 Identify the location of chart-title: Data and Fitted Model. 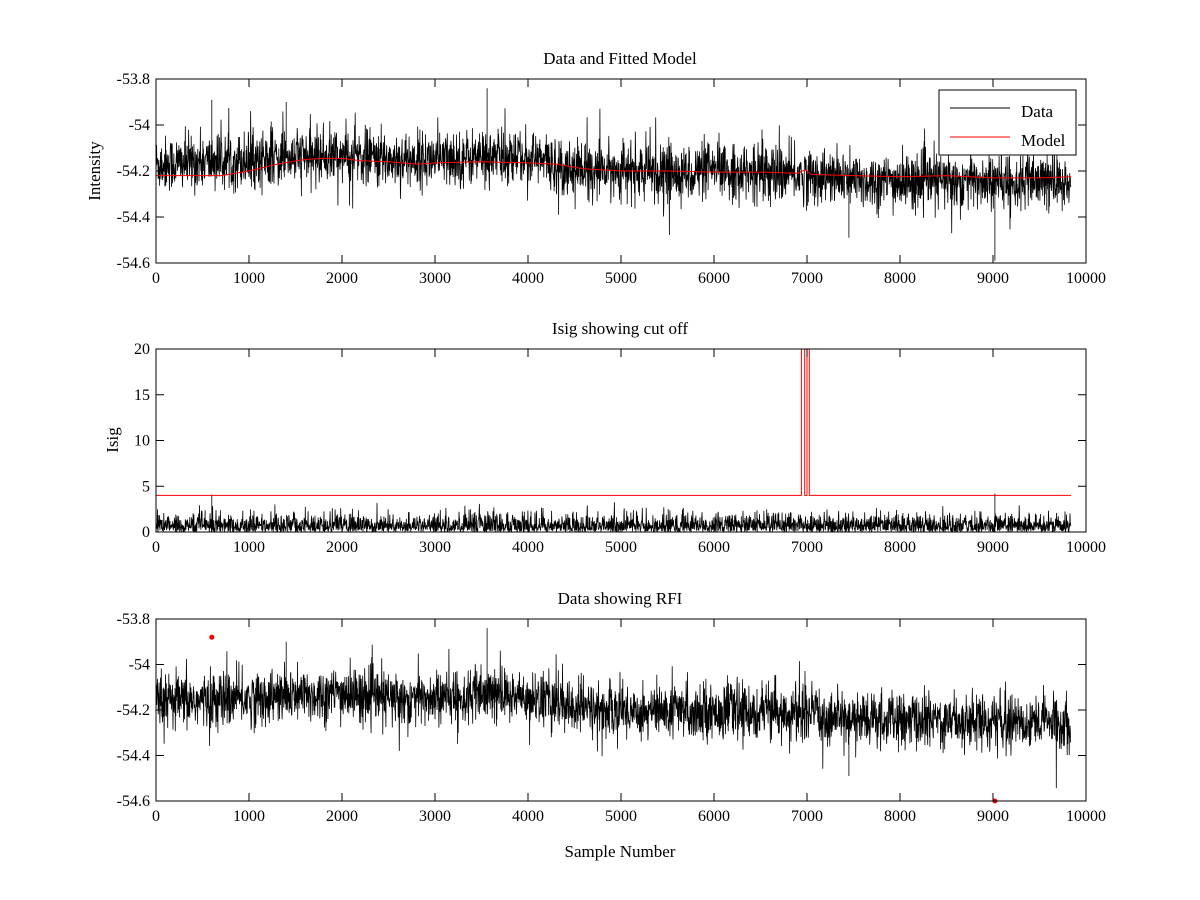
(620, 58).